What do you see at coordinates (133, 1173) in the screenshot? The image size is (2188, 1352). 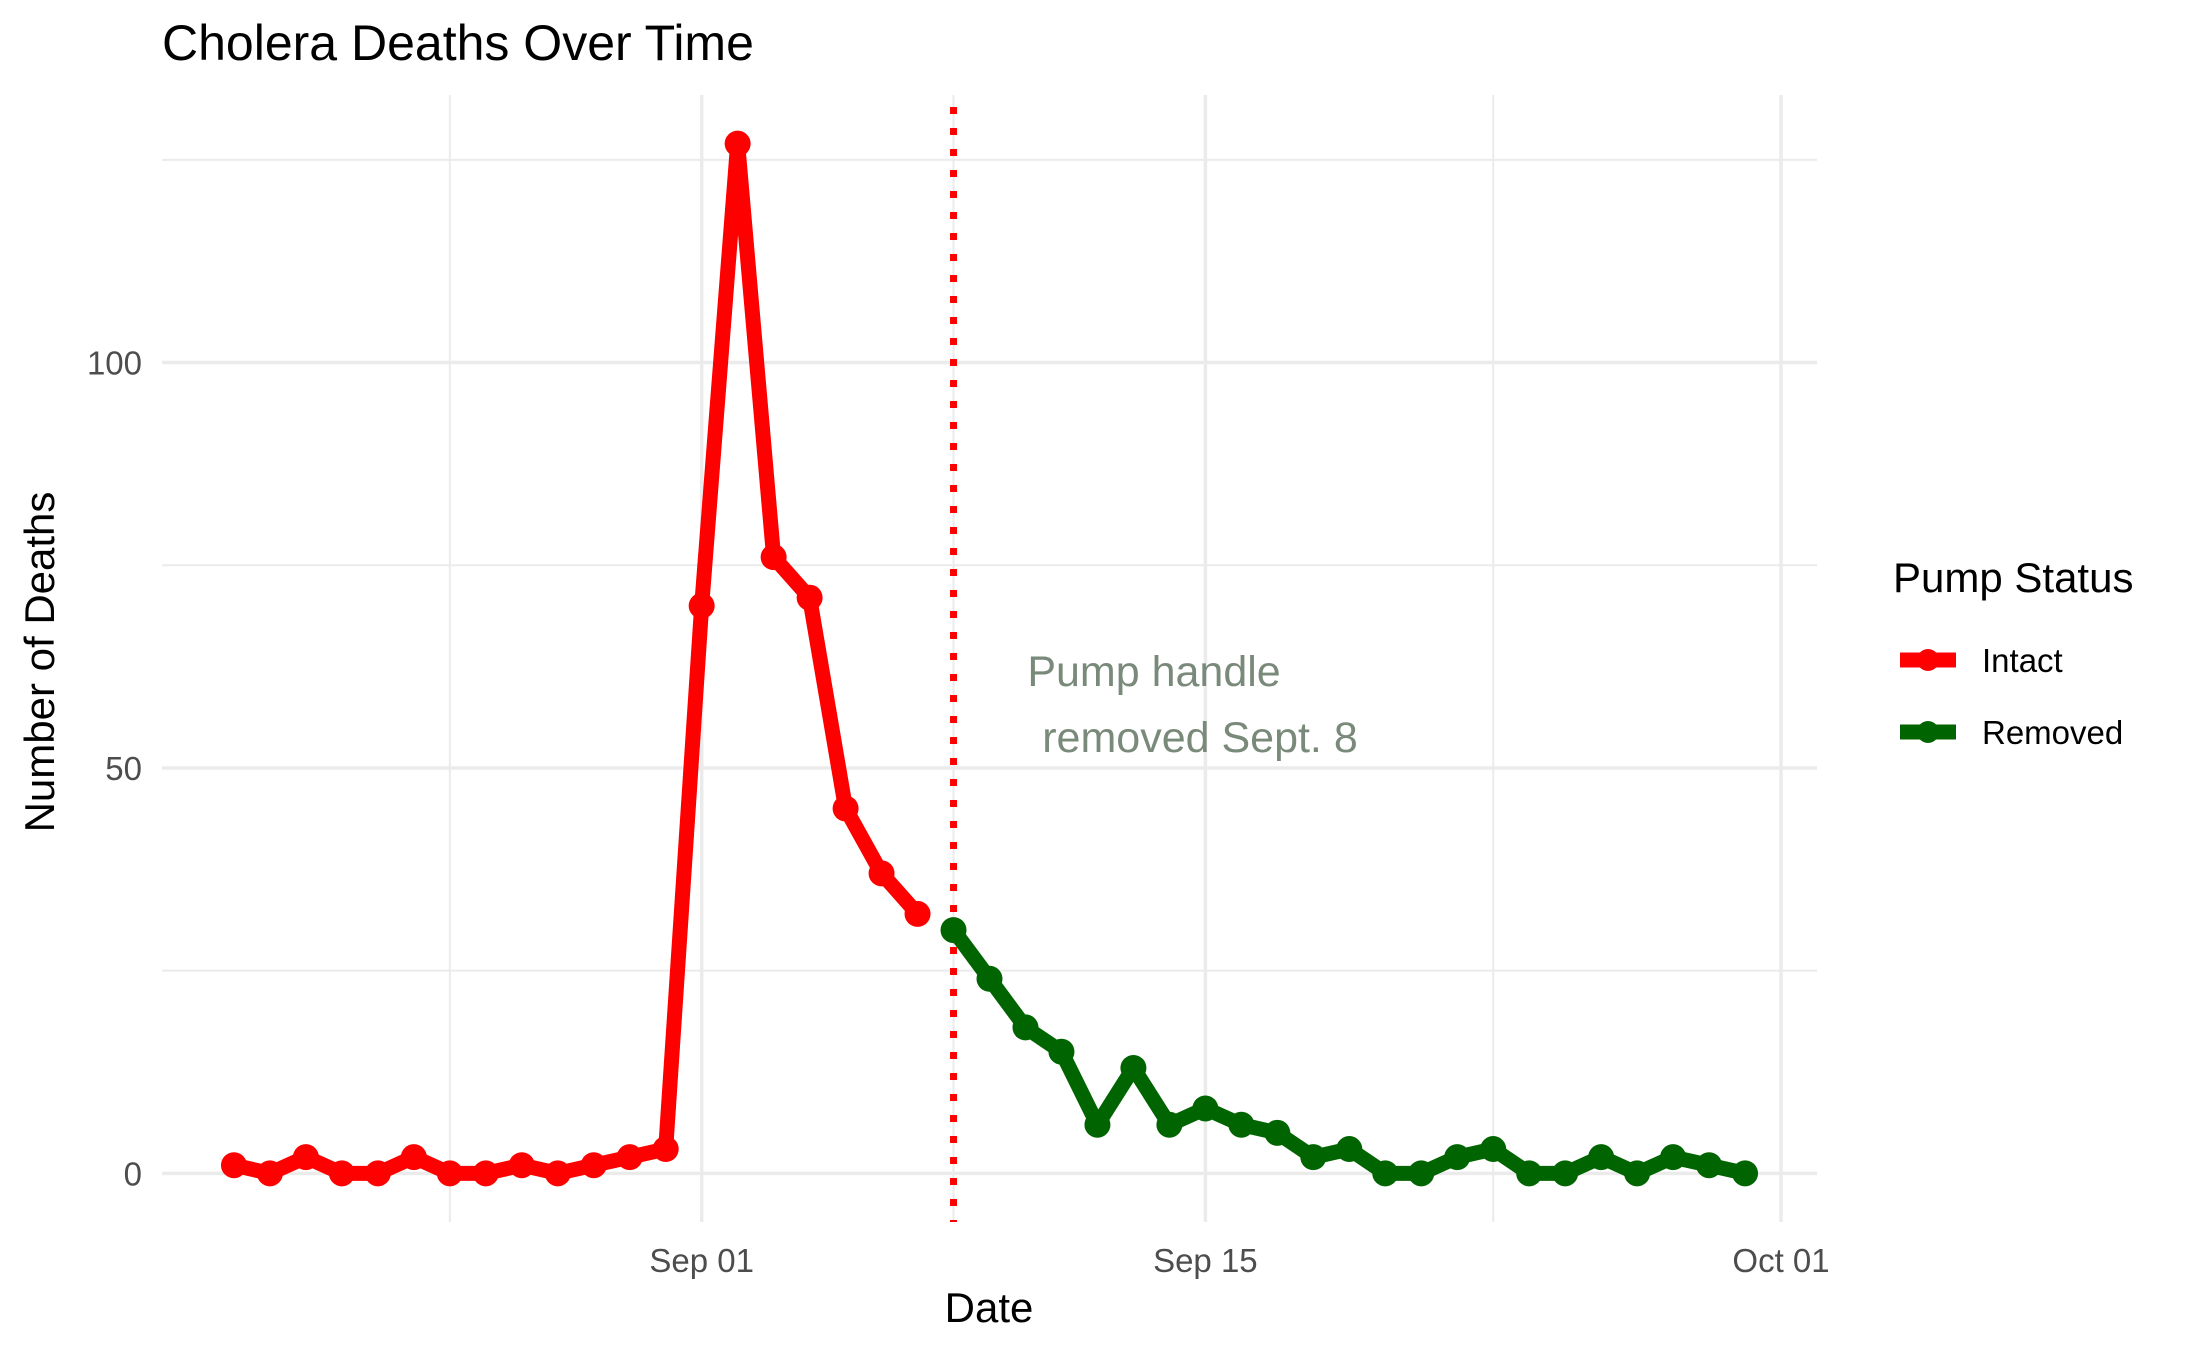 I see `y-tick-label: 0` at bounding box center [133, 1173].